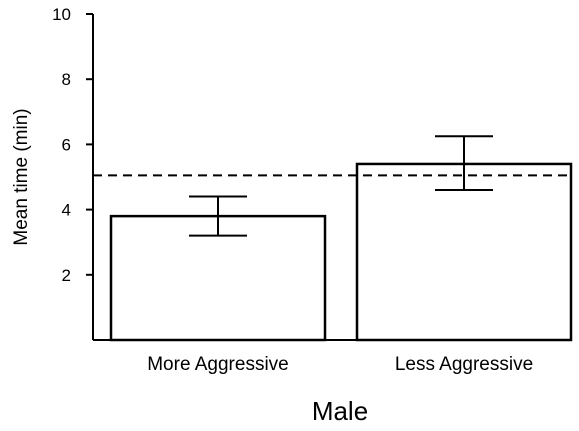 The height and width of the screenshot is (431, 579). I want to click on bar-more-aggressive, so click(218, 278).